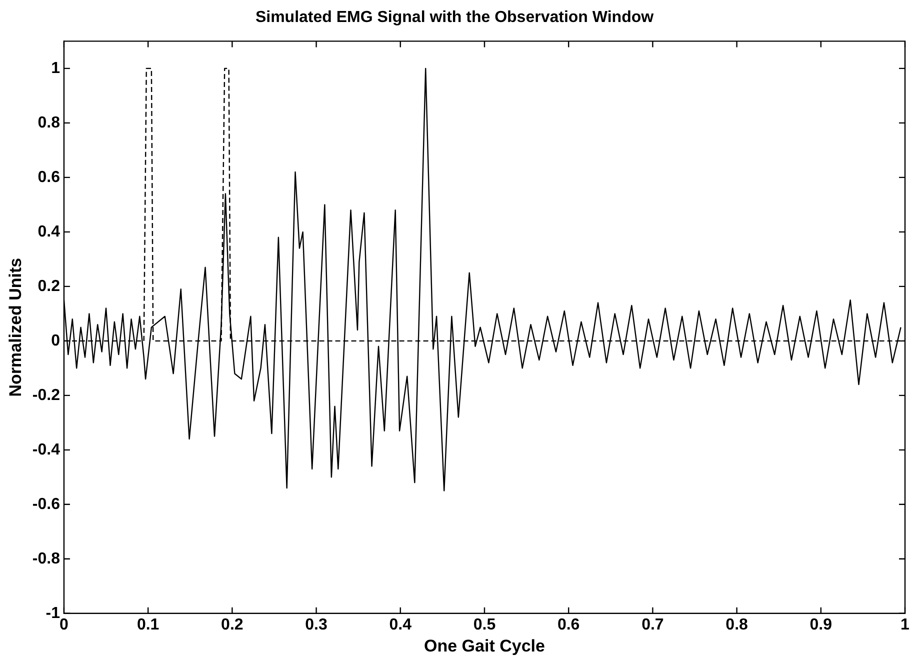  Describe the element at coordinates (454, 17) in the screenshot. I see `chart-title: Simulated EMG Signal with the Observation Window` at that location.